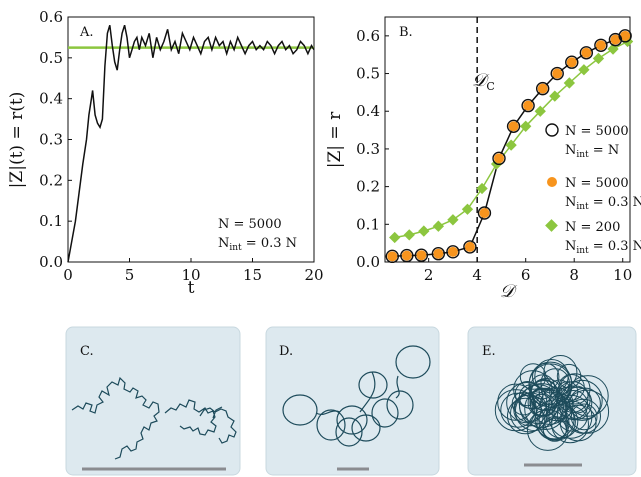  Describe the element at coordinates (574, 275) in the screenshot. I see `x-tick-label: 8` at that location.